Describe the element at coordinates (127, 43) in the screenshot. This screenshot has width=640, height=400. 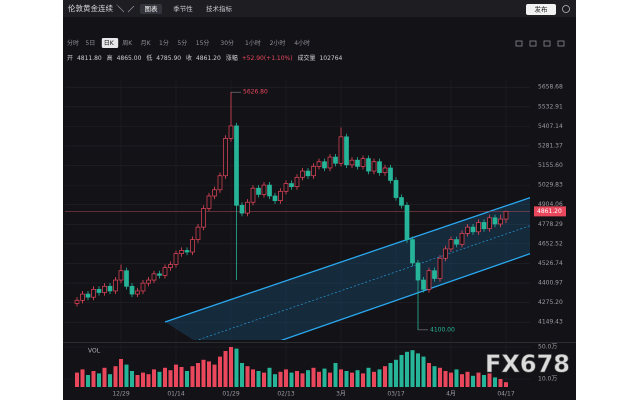
I see `period: 周K` at that location.